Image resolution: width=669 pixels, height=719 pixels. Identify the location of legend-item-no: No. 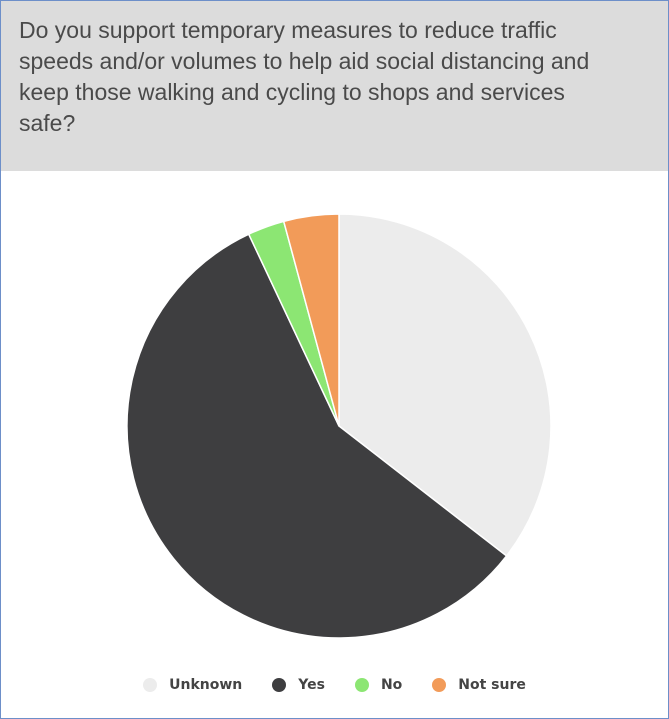
(378, 685).